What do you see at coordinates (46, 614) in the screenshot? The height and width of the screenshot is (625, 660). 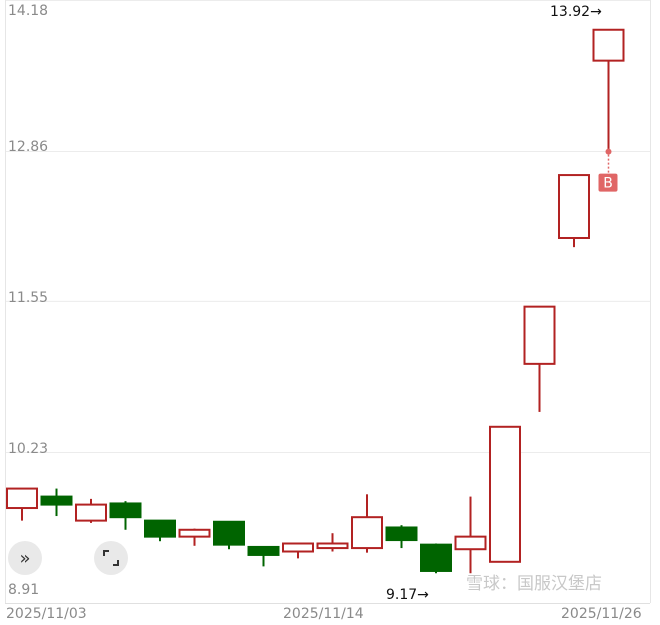 I see `x-tick-label: 2025/11/03` at bounding box center [46, 614].